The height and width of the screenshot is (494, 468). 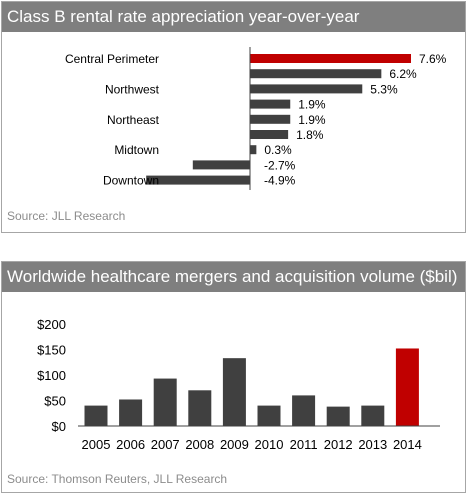 I want to click on x-tick-label-2006: 2006, so click(x=130, y=444).